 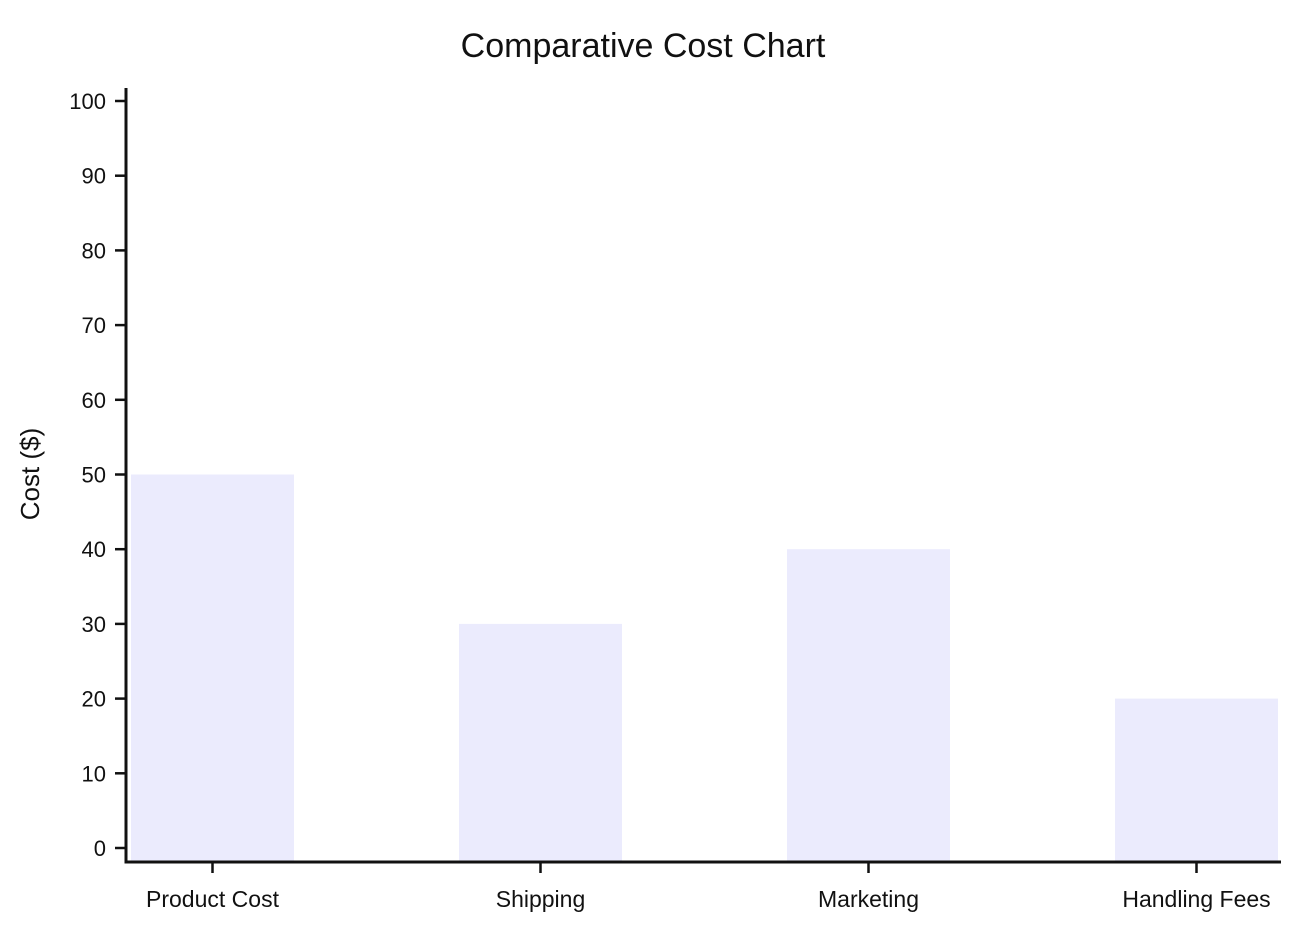 What do you see at coordinates (87, 101) in the screenshot?
I see `y-tick-label: 100` at bounding box center [87, 101].